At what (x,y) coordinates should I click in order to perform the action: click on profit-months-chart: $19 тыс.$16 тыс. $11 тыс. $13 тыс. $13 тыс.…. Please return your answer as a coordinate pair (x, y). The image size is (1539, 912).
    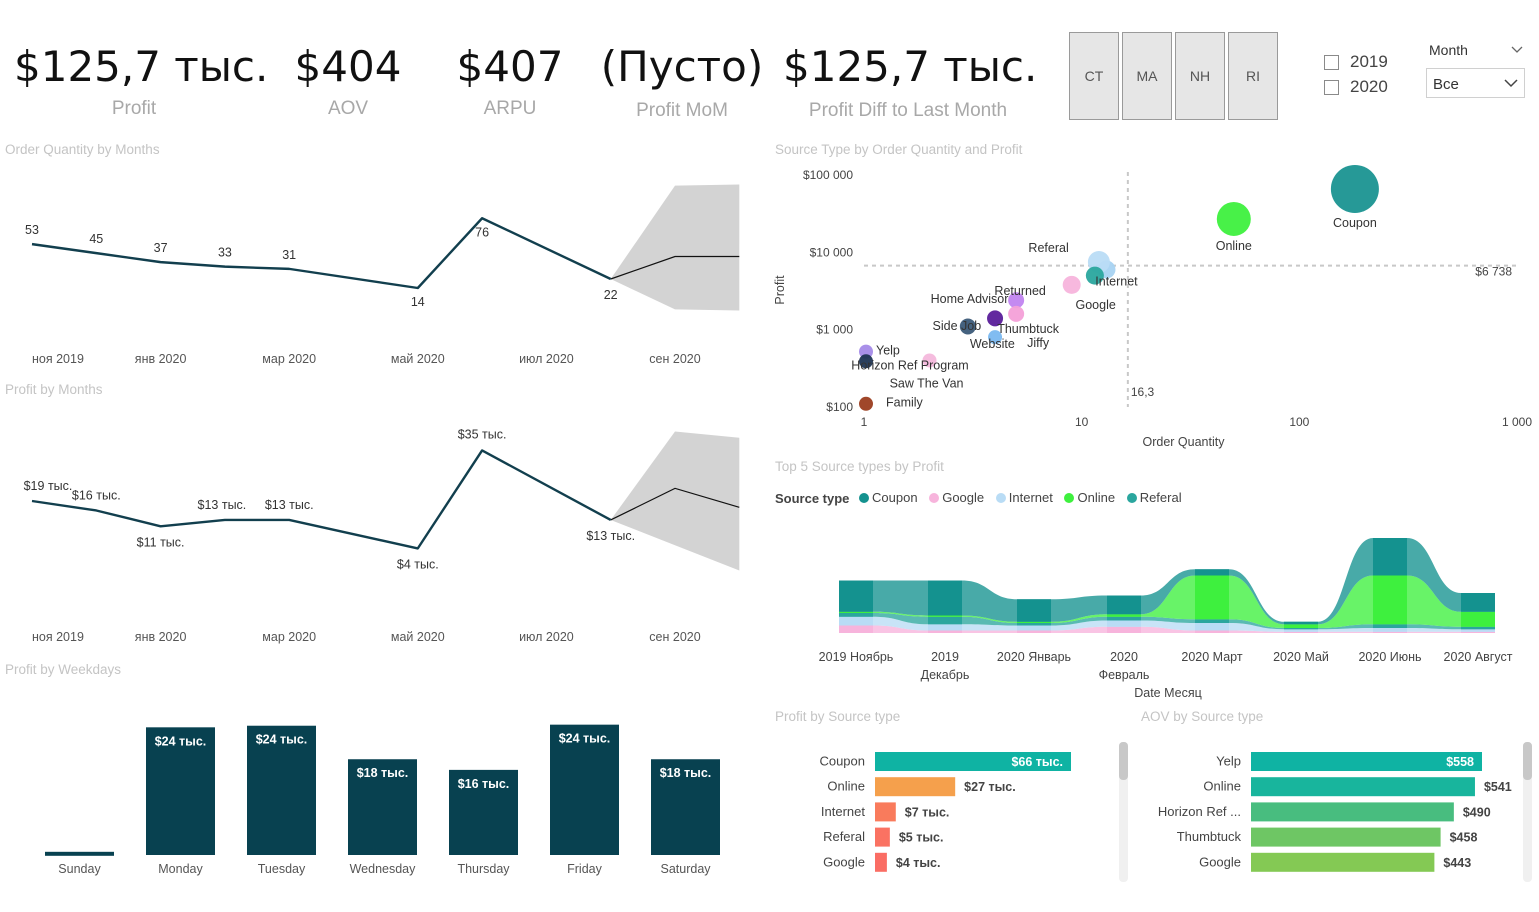
    Looking at the image, I should click on (382, 535).